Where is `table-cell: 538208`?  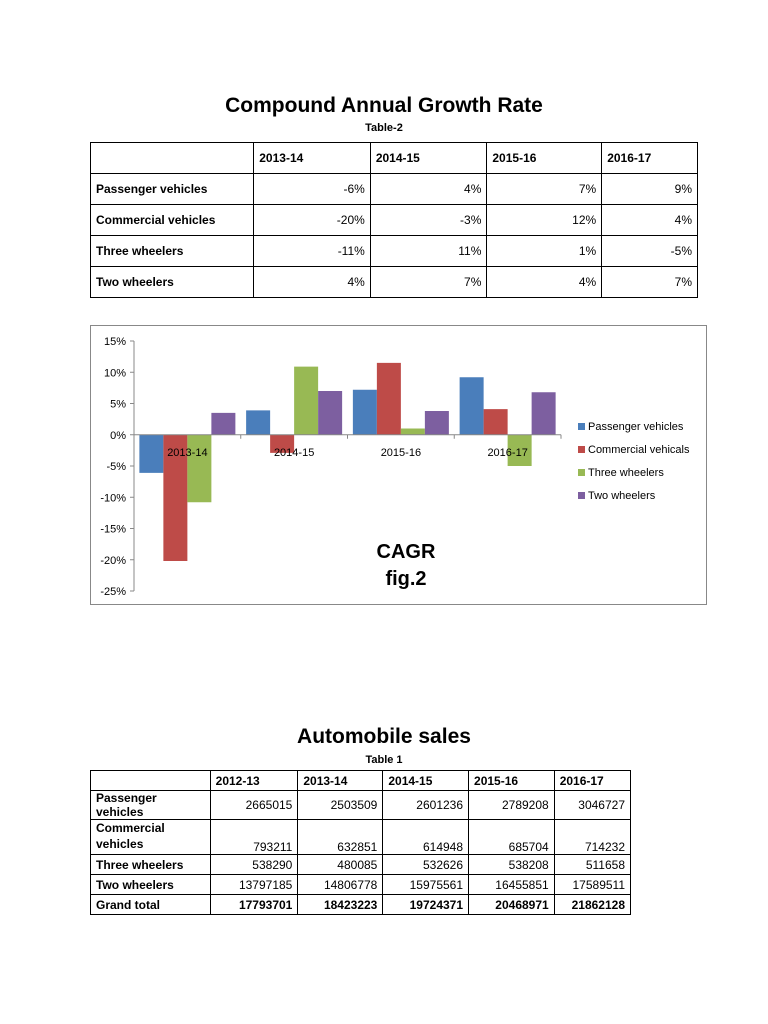 table-cell: 538208 is located at coordinates (511, 864).